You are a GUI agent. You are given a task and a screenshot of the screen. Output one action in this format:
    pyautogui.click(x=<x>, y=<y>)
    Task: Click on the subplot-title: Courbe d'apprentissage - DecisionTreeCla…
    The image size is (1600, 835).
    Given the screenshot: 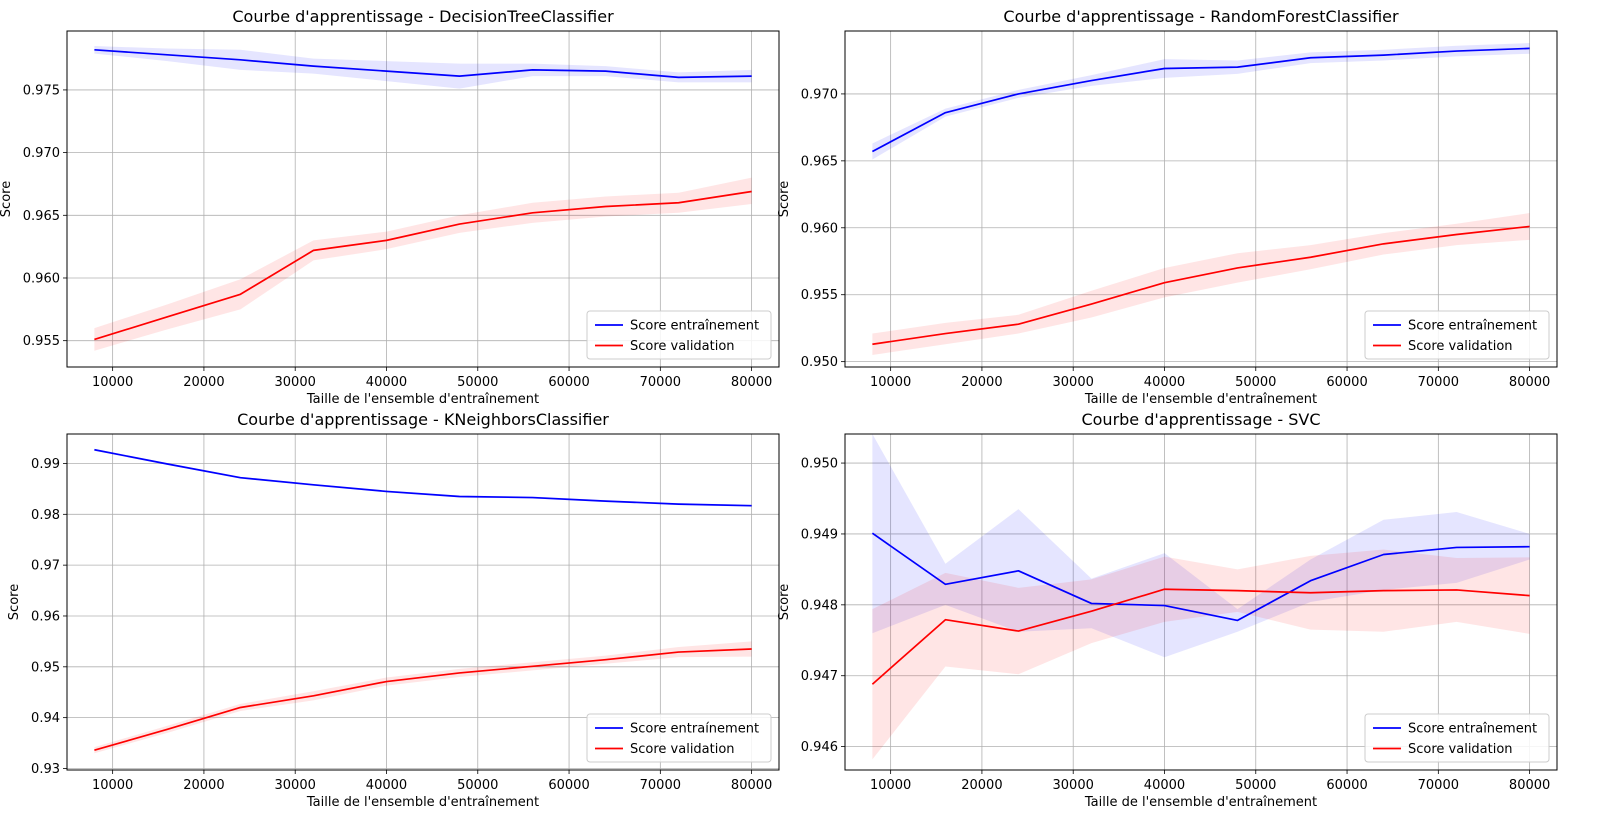 What is the action you would take?
    pyautogui.click(x=423, y=16)
    